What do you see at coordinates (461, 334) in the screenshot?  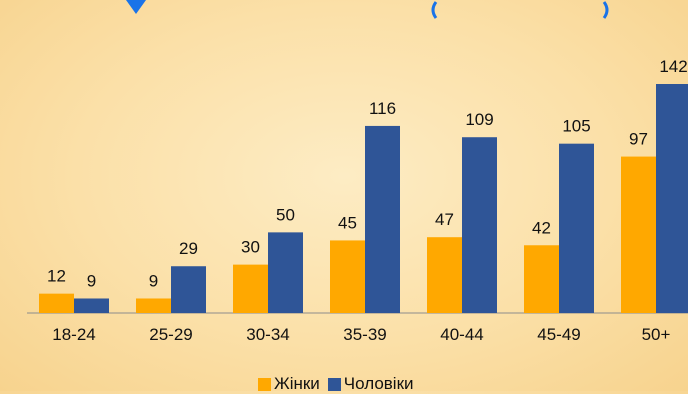 I see `category-label-40-44: 40-44` at bounding box center [461, 334].